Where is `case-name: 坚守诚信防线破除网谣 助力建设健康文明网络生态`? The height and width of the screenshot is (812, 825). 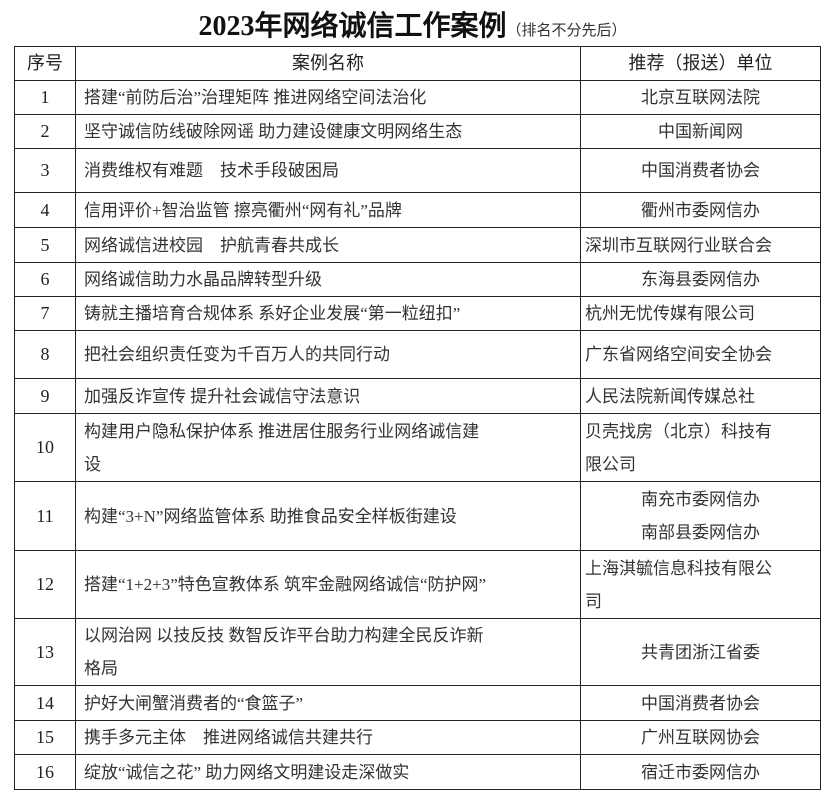
case-name: 坚守诚信防线破除网谣 助力建设健康文明网络生态 is located at coordinates (328, 131).